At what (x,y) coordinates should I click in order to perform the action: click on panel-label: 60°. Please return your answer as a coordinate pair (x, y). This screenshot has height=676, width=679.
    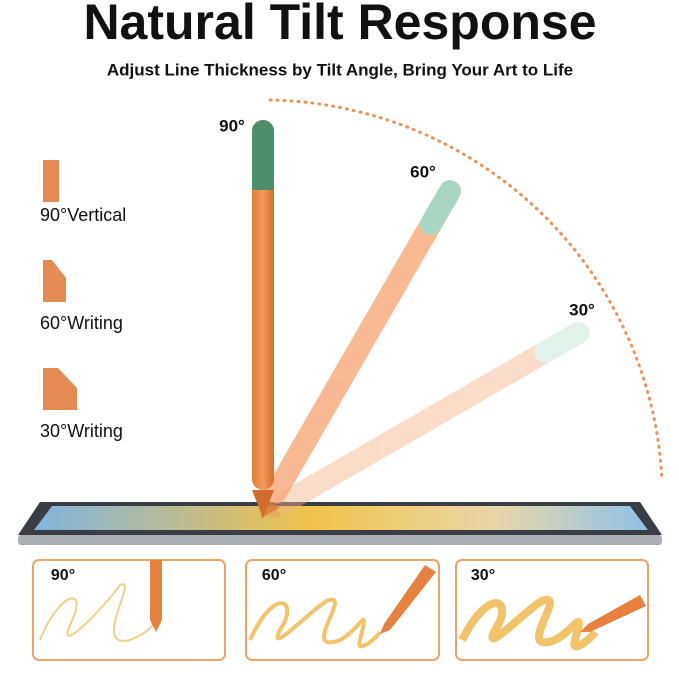
    Looking at the image, I should click on (274, 575).